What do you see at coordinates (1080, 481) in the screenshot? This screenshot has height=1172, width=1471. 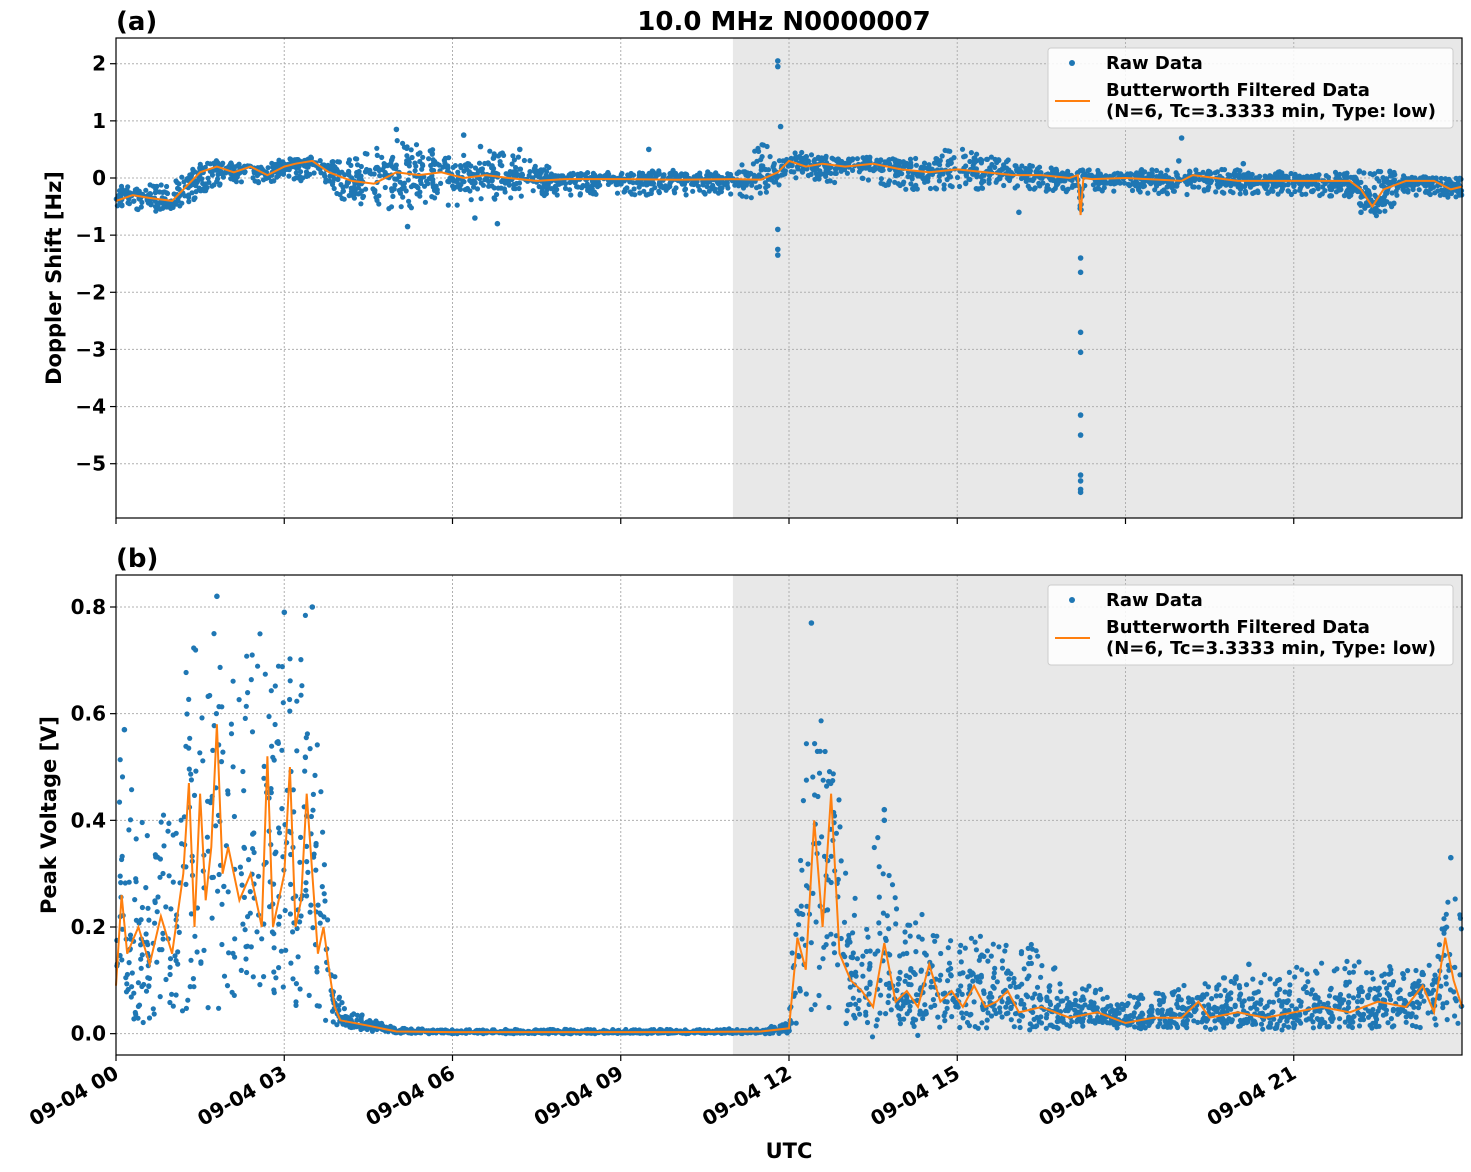 I see `raw-outlier-point` at bounding box center [1080, 481].